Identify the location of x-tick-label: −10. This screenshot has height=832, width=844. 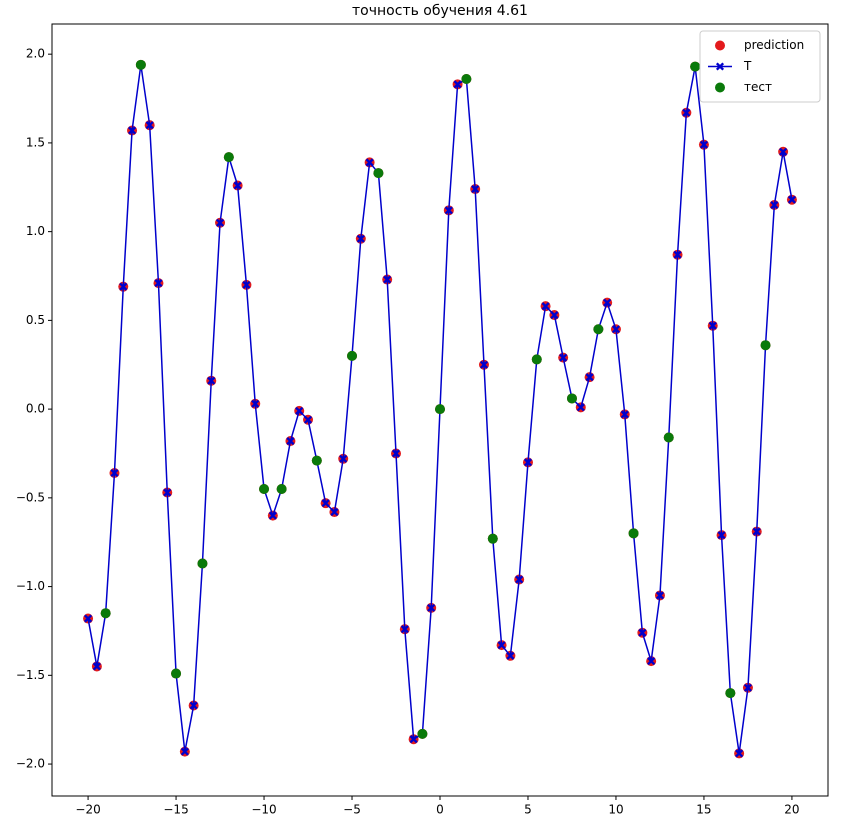
(263, 810).